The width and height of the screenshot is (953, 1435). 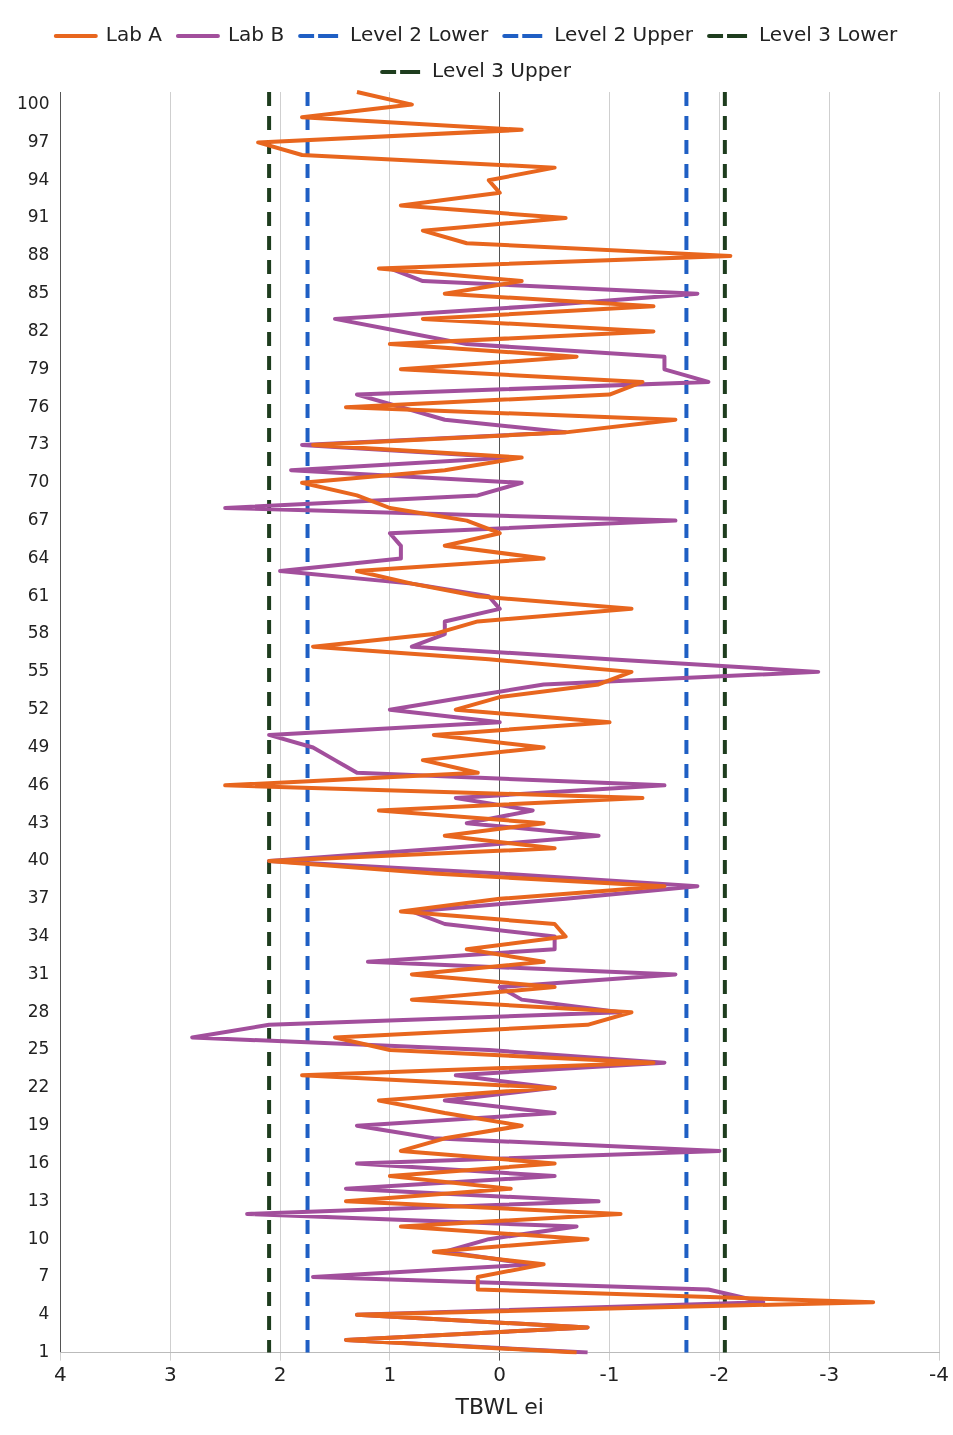 I want to click on legend-label: Level 3 Lower, so click(x=828, y=34).